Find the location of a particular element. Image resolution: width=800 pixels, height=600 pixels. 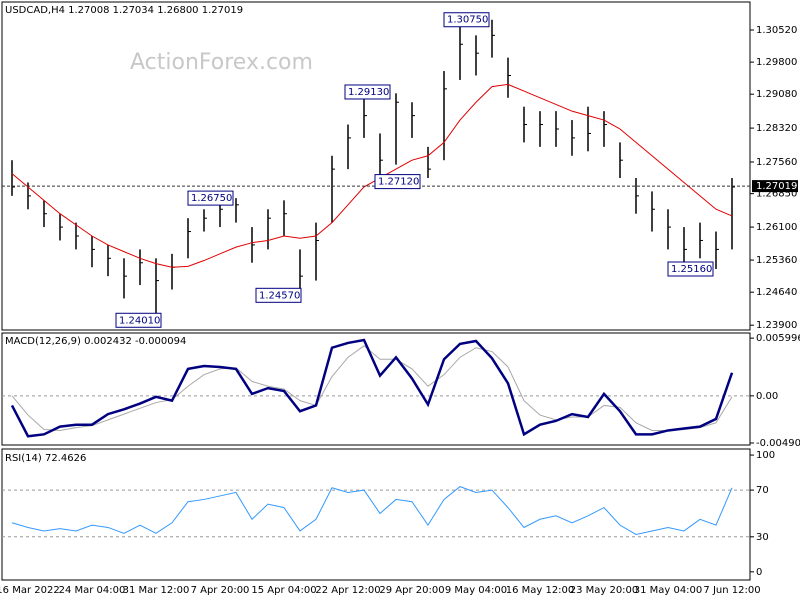

macd-title: MACD(12,26,9) 0.002432 -0.000094 is located at coordinates (95, 341).